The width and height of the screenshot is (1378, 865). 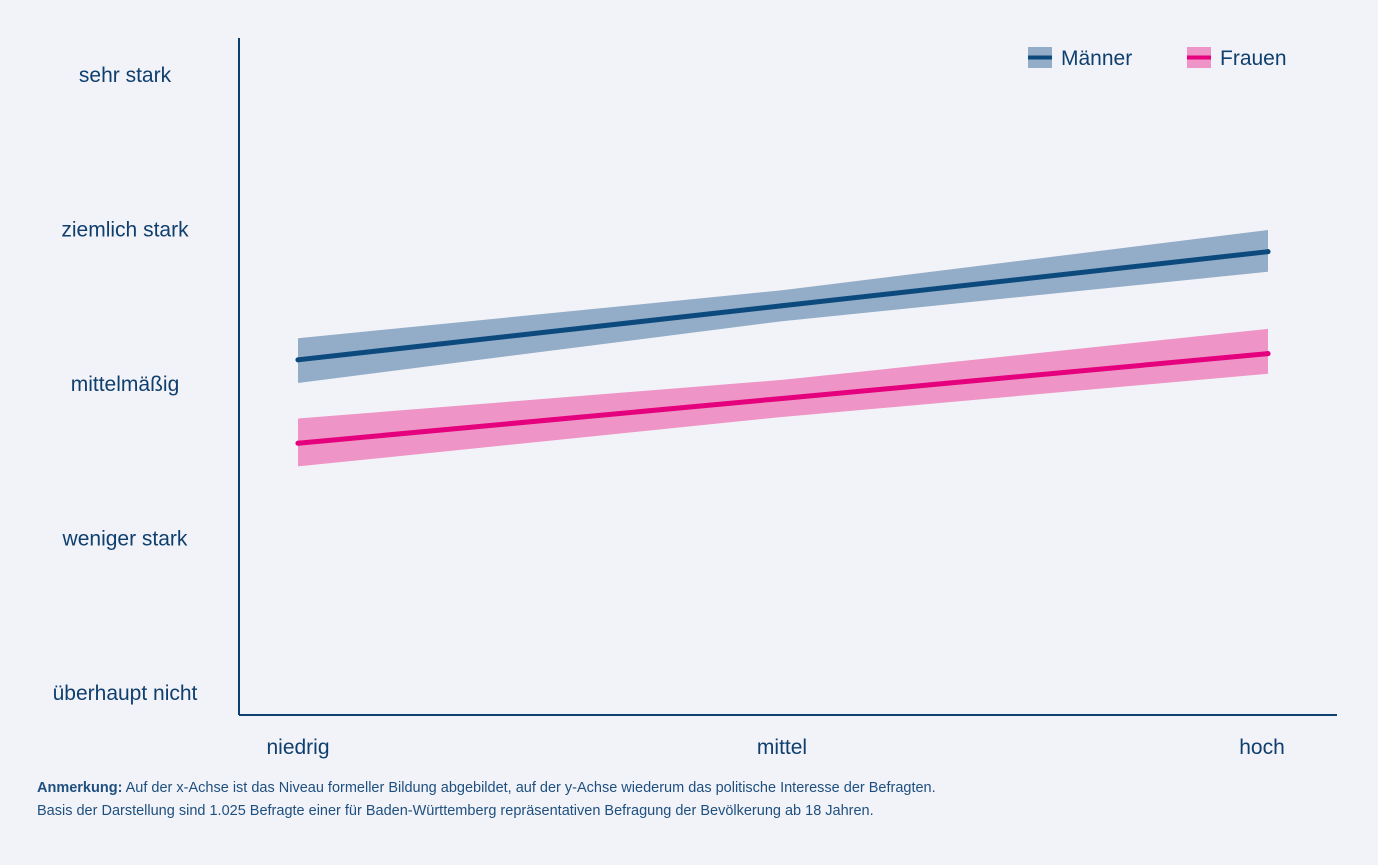 I want to click on legend: Männer Frauen, so click(x=1157, y=58).